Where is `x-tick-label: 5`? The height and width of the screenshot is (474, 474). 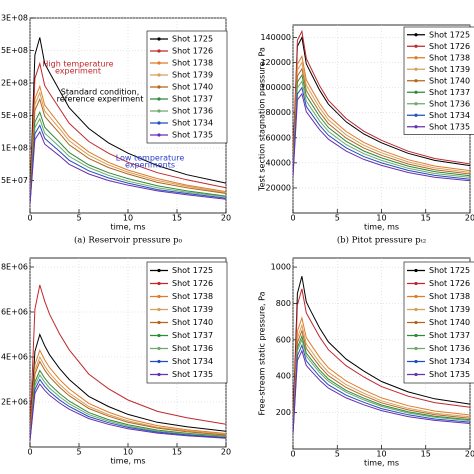 x-tick-label: 5 is located at coordinates (78, 452).